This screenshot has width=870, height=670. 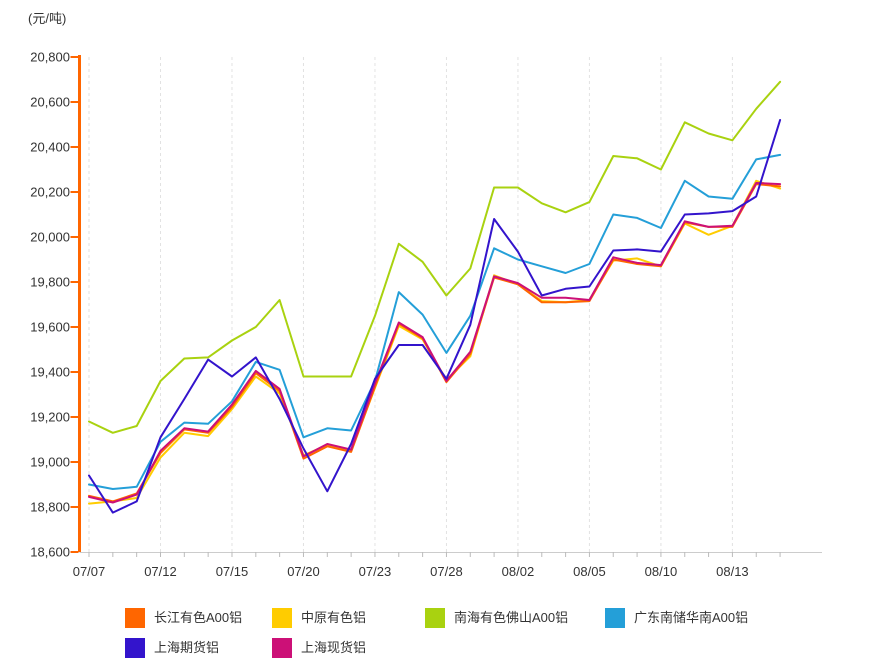 What do you see at coordinates (589, 571) in the screenshot?
I see `x-tick-label: 08/05` at bounding box center [589, 571].